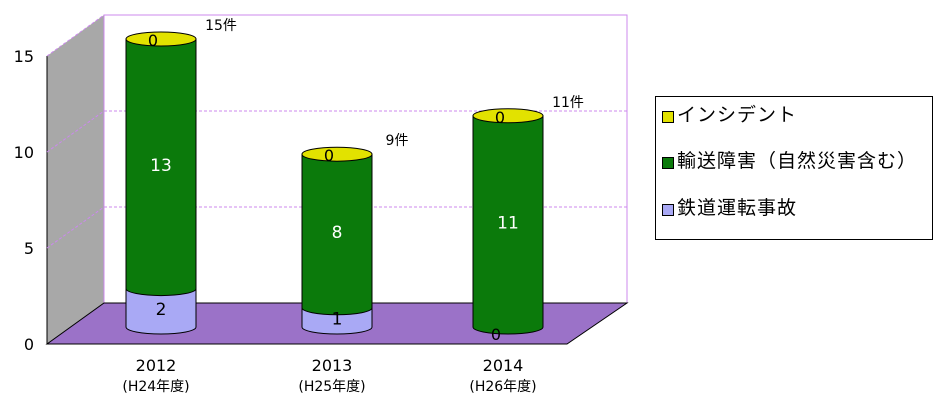 The height and width of the screenshot is (396, 936). I want to click on legend-item-transport: 輸送障害（自然災害含む）, so click(794, 161).